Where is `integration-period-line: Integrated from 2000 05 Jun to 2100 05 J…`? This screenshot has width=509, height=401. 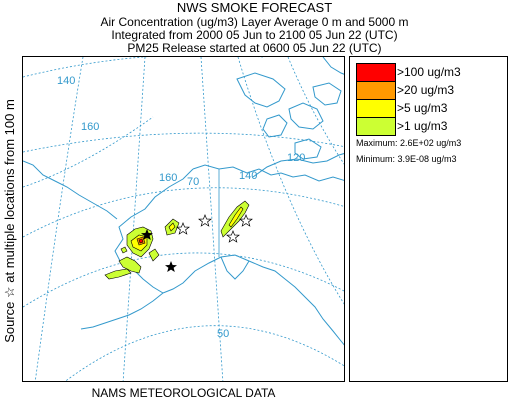 integration-period-line: Integrated from 2000 05 Jun to 2100 05 J… is located at coordinates (254, 35).